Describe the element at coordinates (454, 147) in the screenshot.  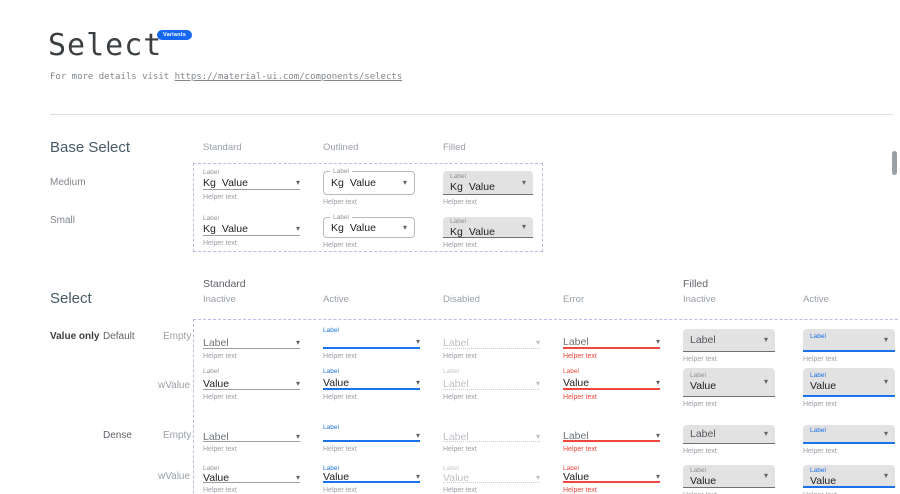
I see `column-header-filled: Filled` at that location.